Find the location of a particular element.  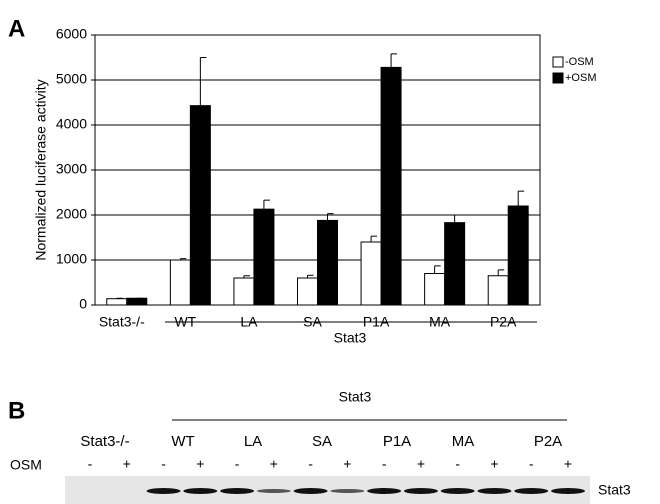

panel-label: B is located at coordinates (16, 410).